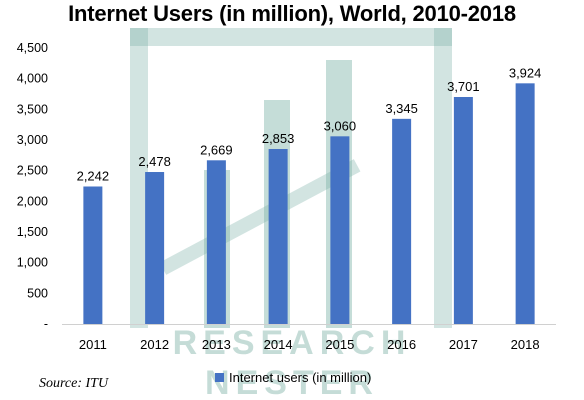  I want to click on data-label: 2,669, so click(216, 149).